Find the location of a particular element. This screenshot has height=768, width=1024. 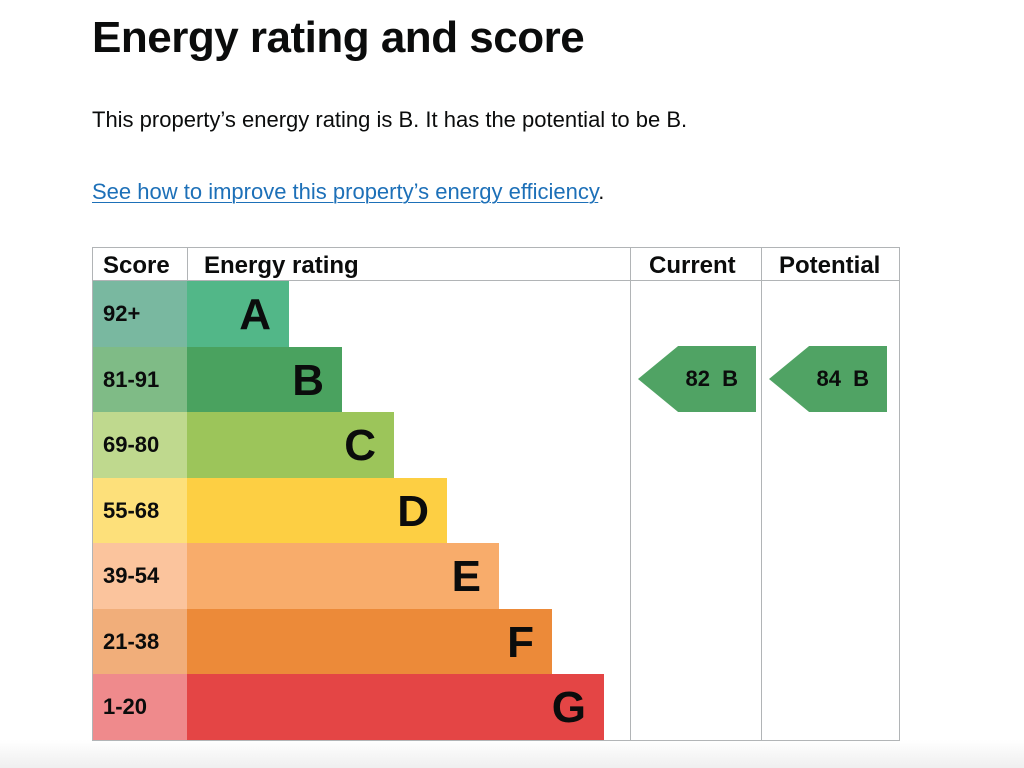

current-header: Current is located at coordinates (692, 265).